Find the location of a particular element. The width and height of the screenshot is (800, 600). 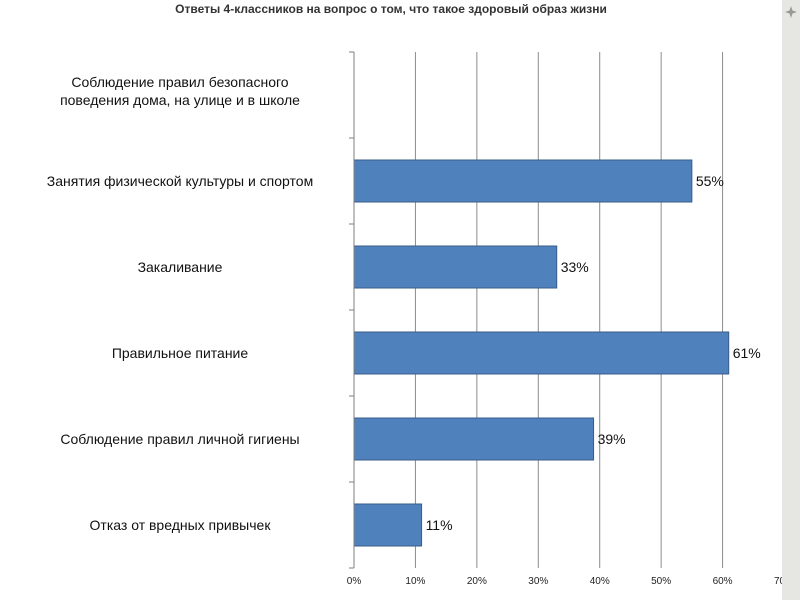

x-tick-label: 70% is located at coordinates (778, 581).